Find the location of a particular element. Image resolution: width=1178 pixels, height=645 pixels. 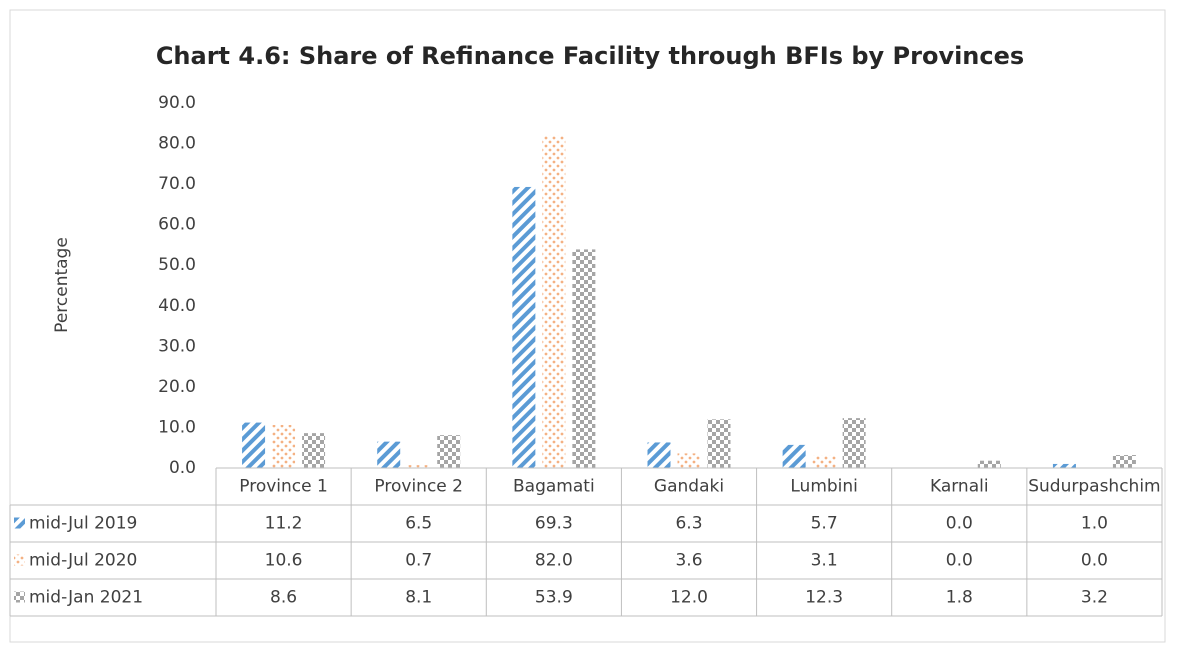

x-tick-label: Gandaki is located at coordinates (689, 487).